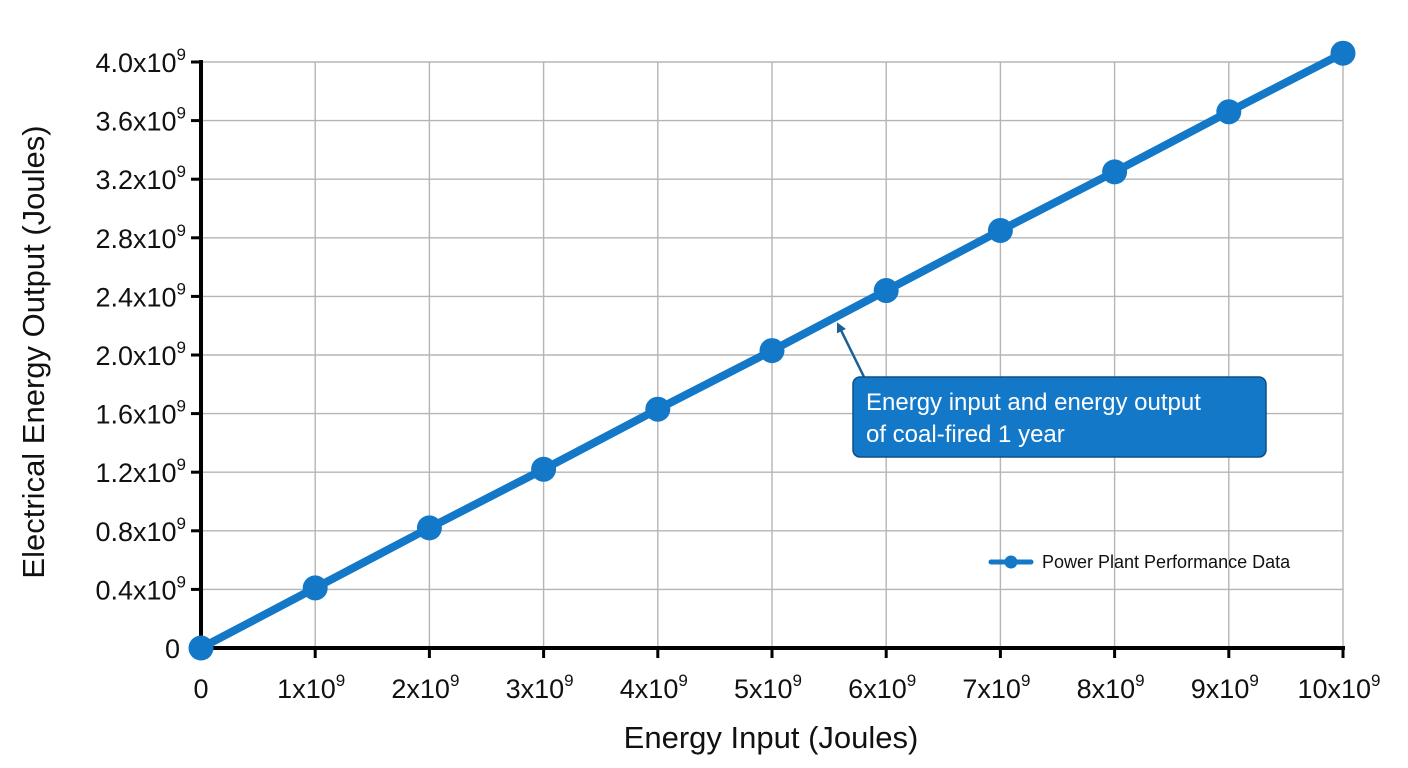 This screenshot has width=1408, height=768. What do you see at coordinates (991, 689) in the screenshot?
I see `x-tick-label-7-base: 7x10` at bounding box center [991, 689].